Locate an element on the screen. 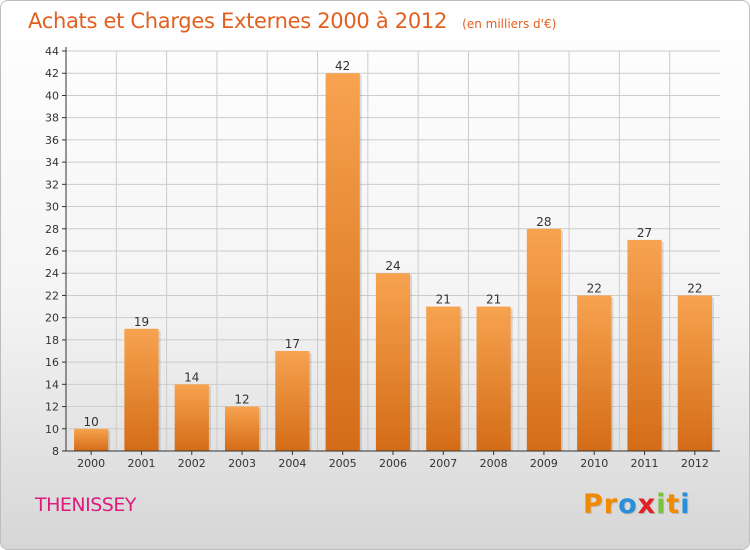 The width and height of the screenshot is (750, 550). y-tick-label: 18 is located at coordinates (52, 340).